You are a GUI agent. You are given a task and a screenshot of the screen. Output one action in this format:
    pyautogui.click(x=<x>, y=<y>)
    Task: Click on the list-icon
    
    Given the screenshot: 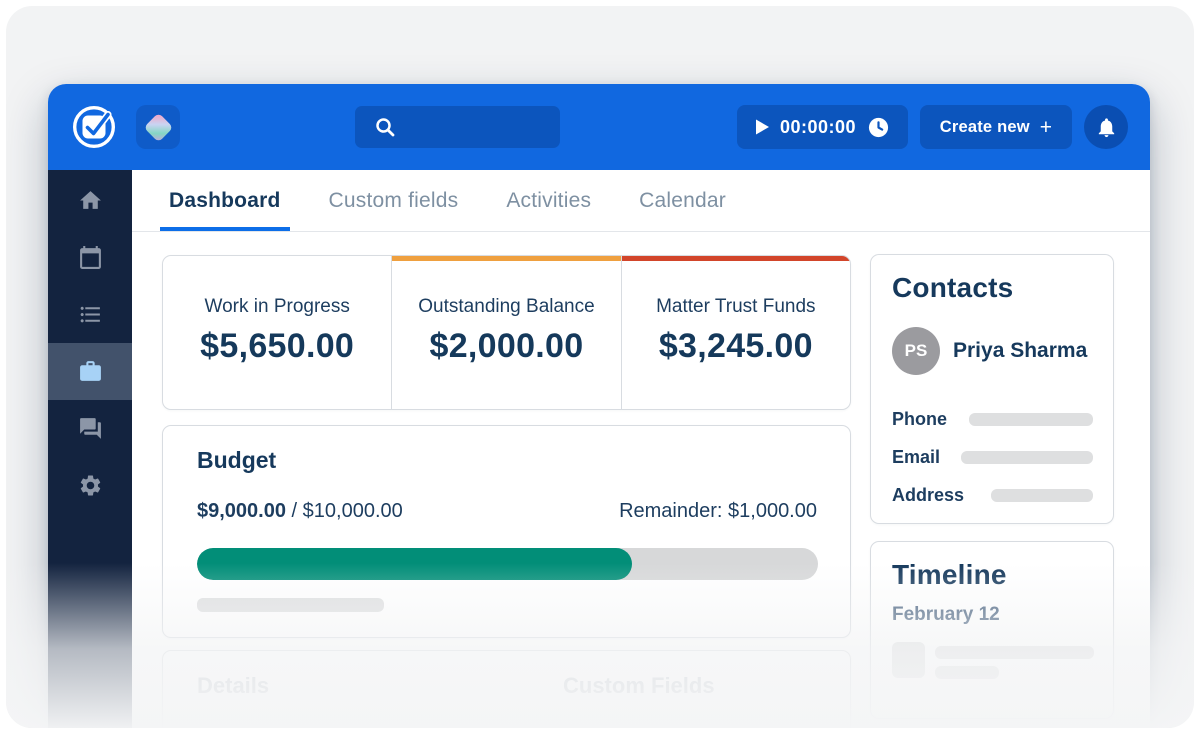 What is the action you would take?
    pyautogui.click(x=90, y=314)
    